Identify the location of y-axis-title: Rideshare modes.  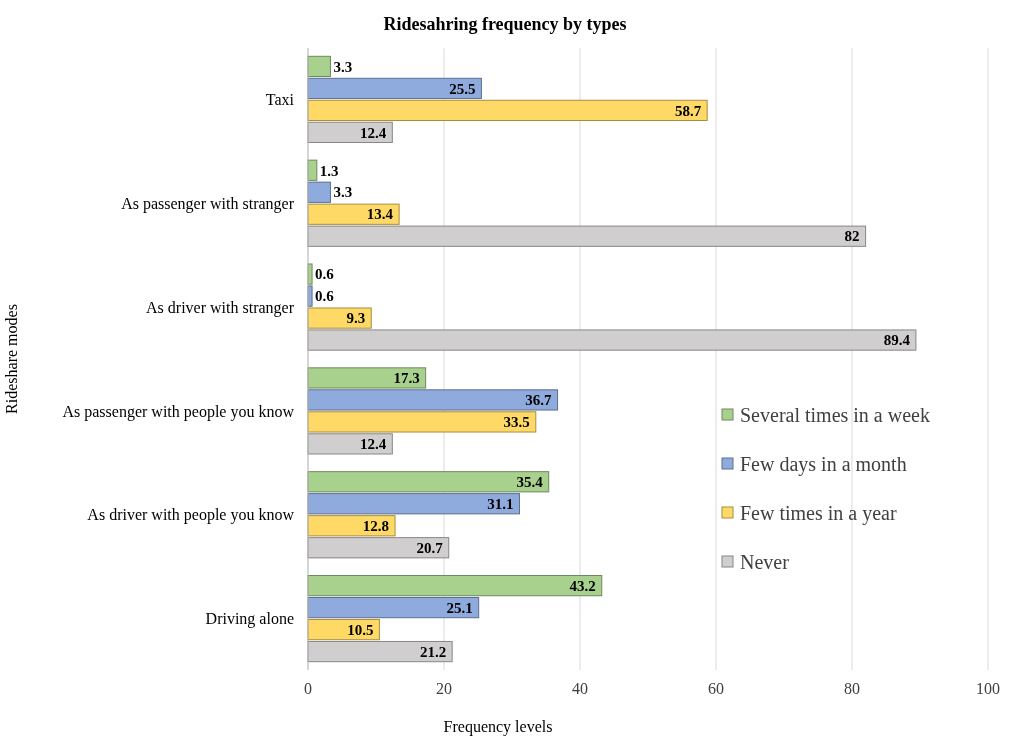
(11, 359).